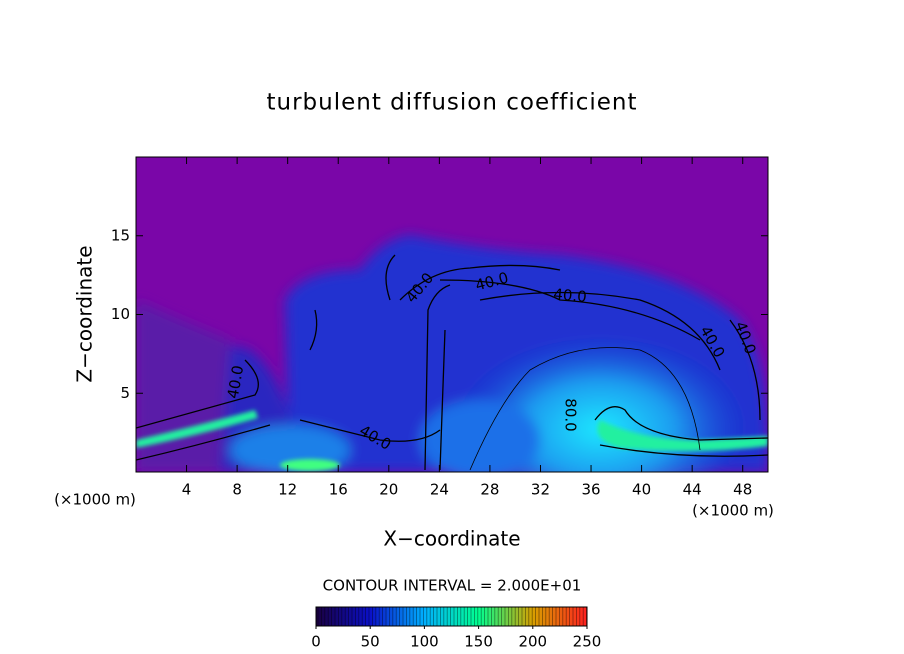 The height and width of the screenshot is (654, 904). What do you see at coordinates (439, 490) in the screenshot?
I see `x-tick-label: 24` at bounding box center [439, 490].